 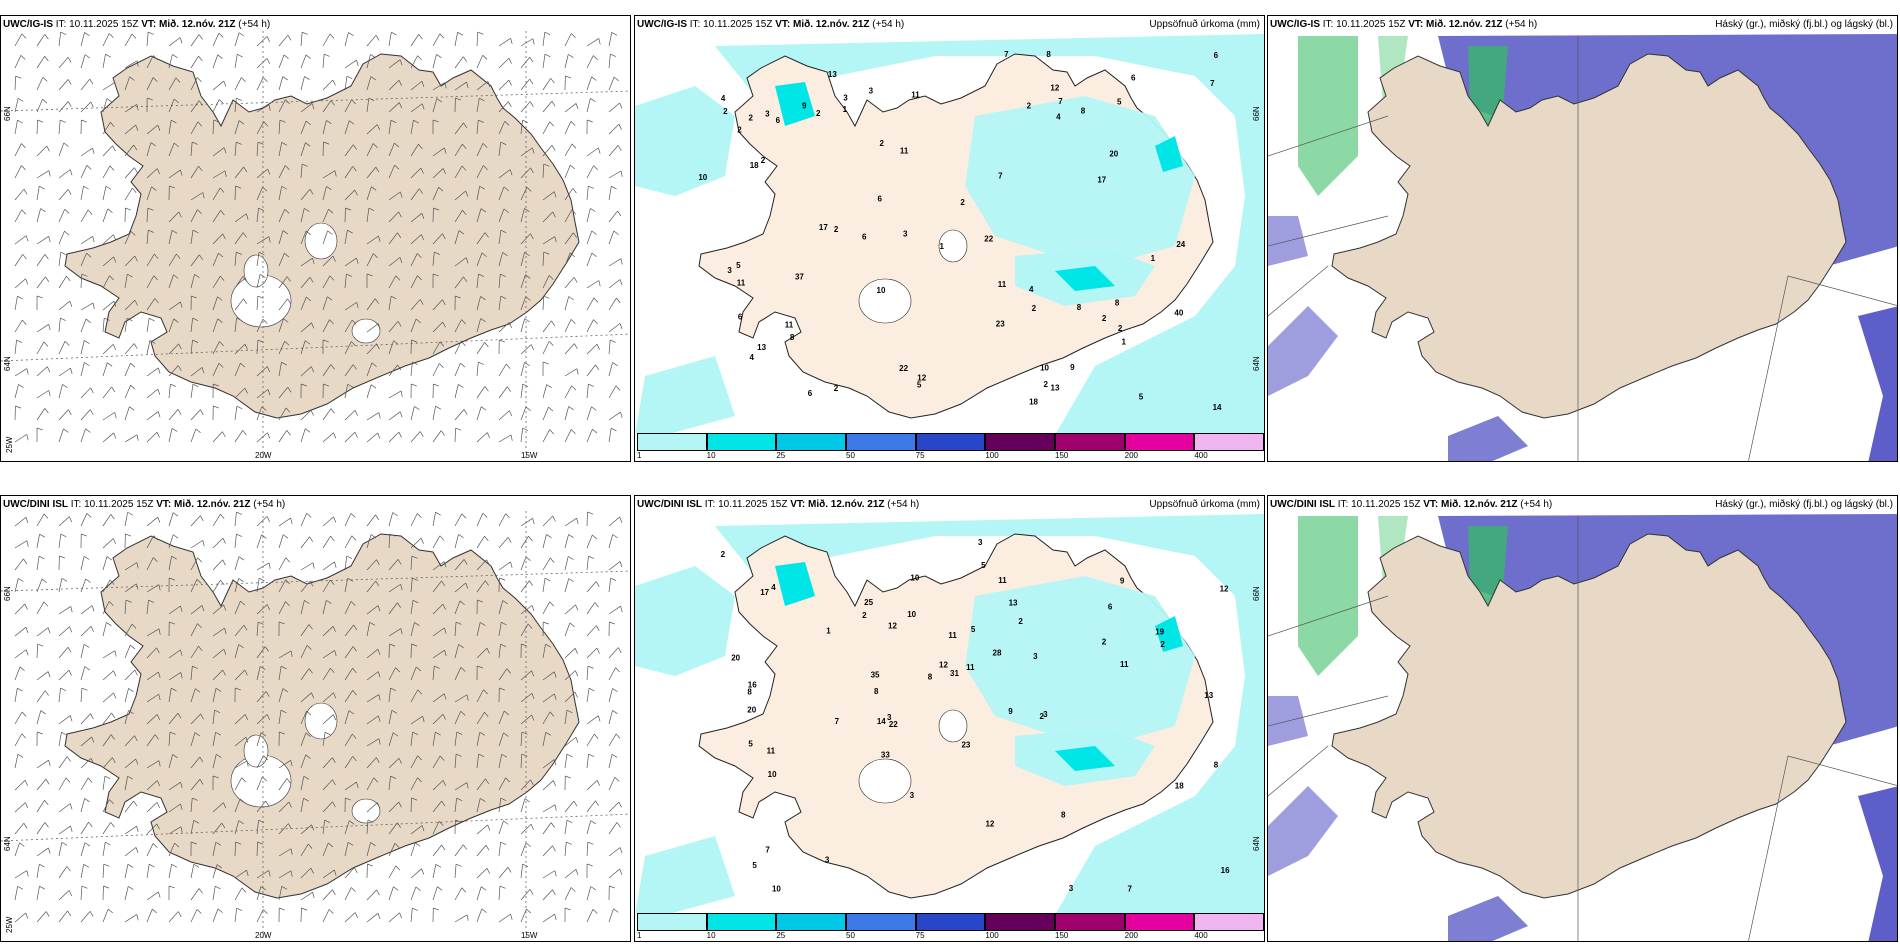 I want to click on precip-value: 1, so click(x=1123, y=342).